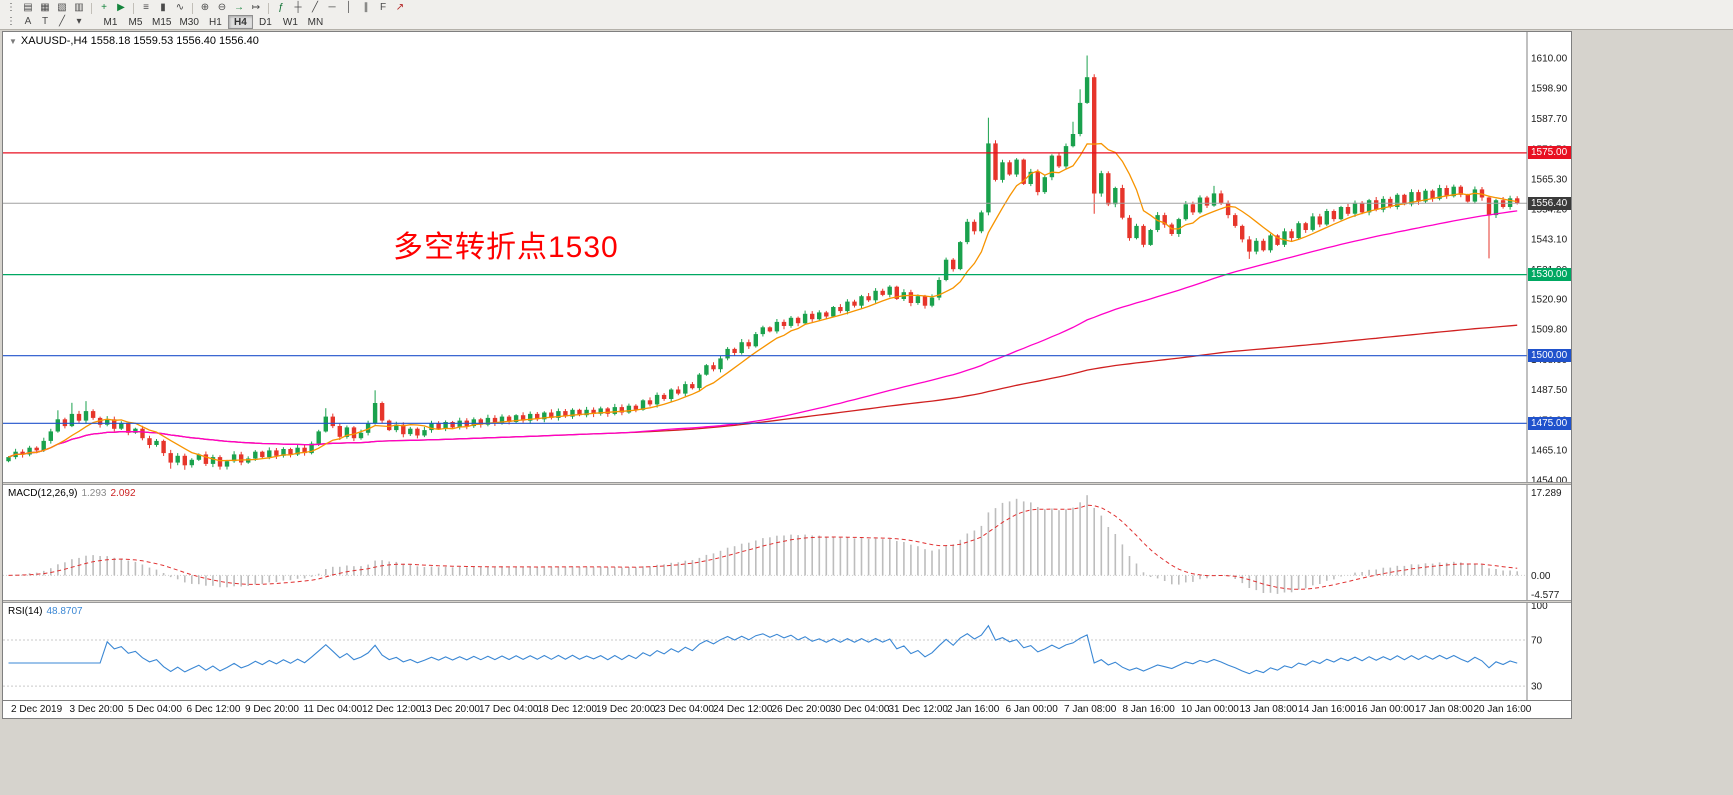 The image size is (1733, 795). I want to click on rsi-canvas: 100 70 30, so click(787, 651).